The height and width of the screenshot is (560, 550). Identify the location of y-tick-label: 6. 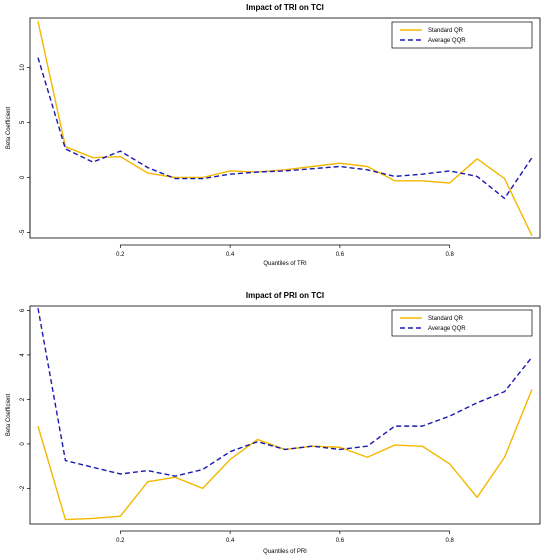
(23, 310).